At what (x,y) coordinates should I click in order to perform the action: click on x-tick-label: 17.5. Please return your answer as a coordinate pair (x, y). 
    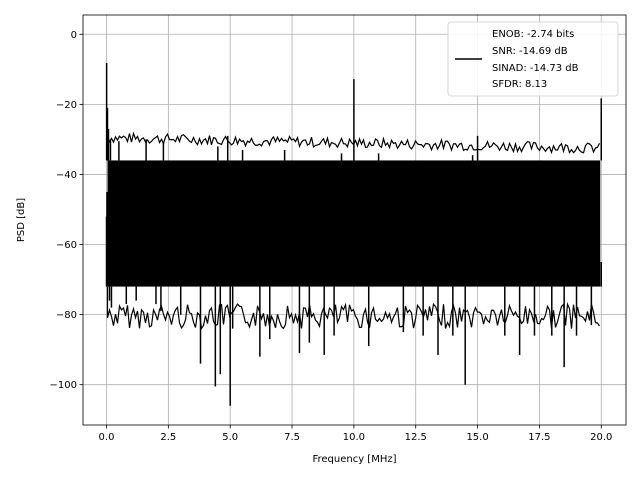
    Looking at the image, I should click on (539, 437).